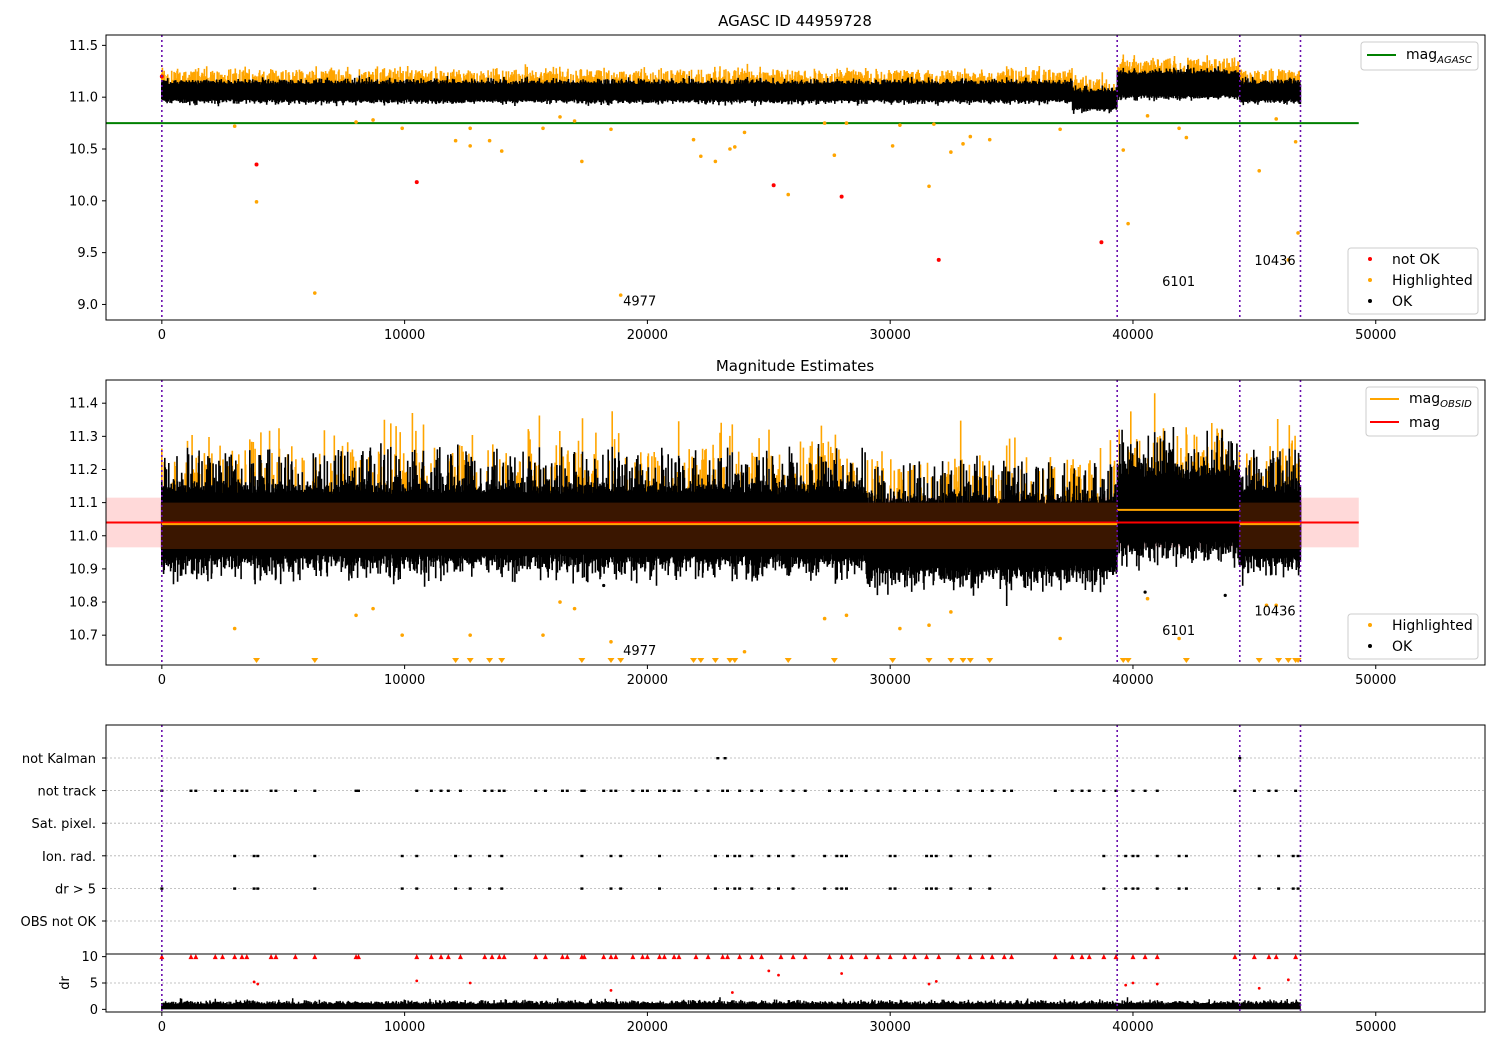 The width and height of the screenshot is (1500, 1054). Describe the element at coordinates (1132, 680) in the screenshot. I see `magnitude-xtick-label-4: 40000` at that location.